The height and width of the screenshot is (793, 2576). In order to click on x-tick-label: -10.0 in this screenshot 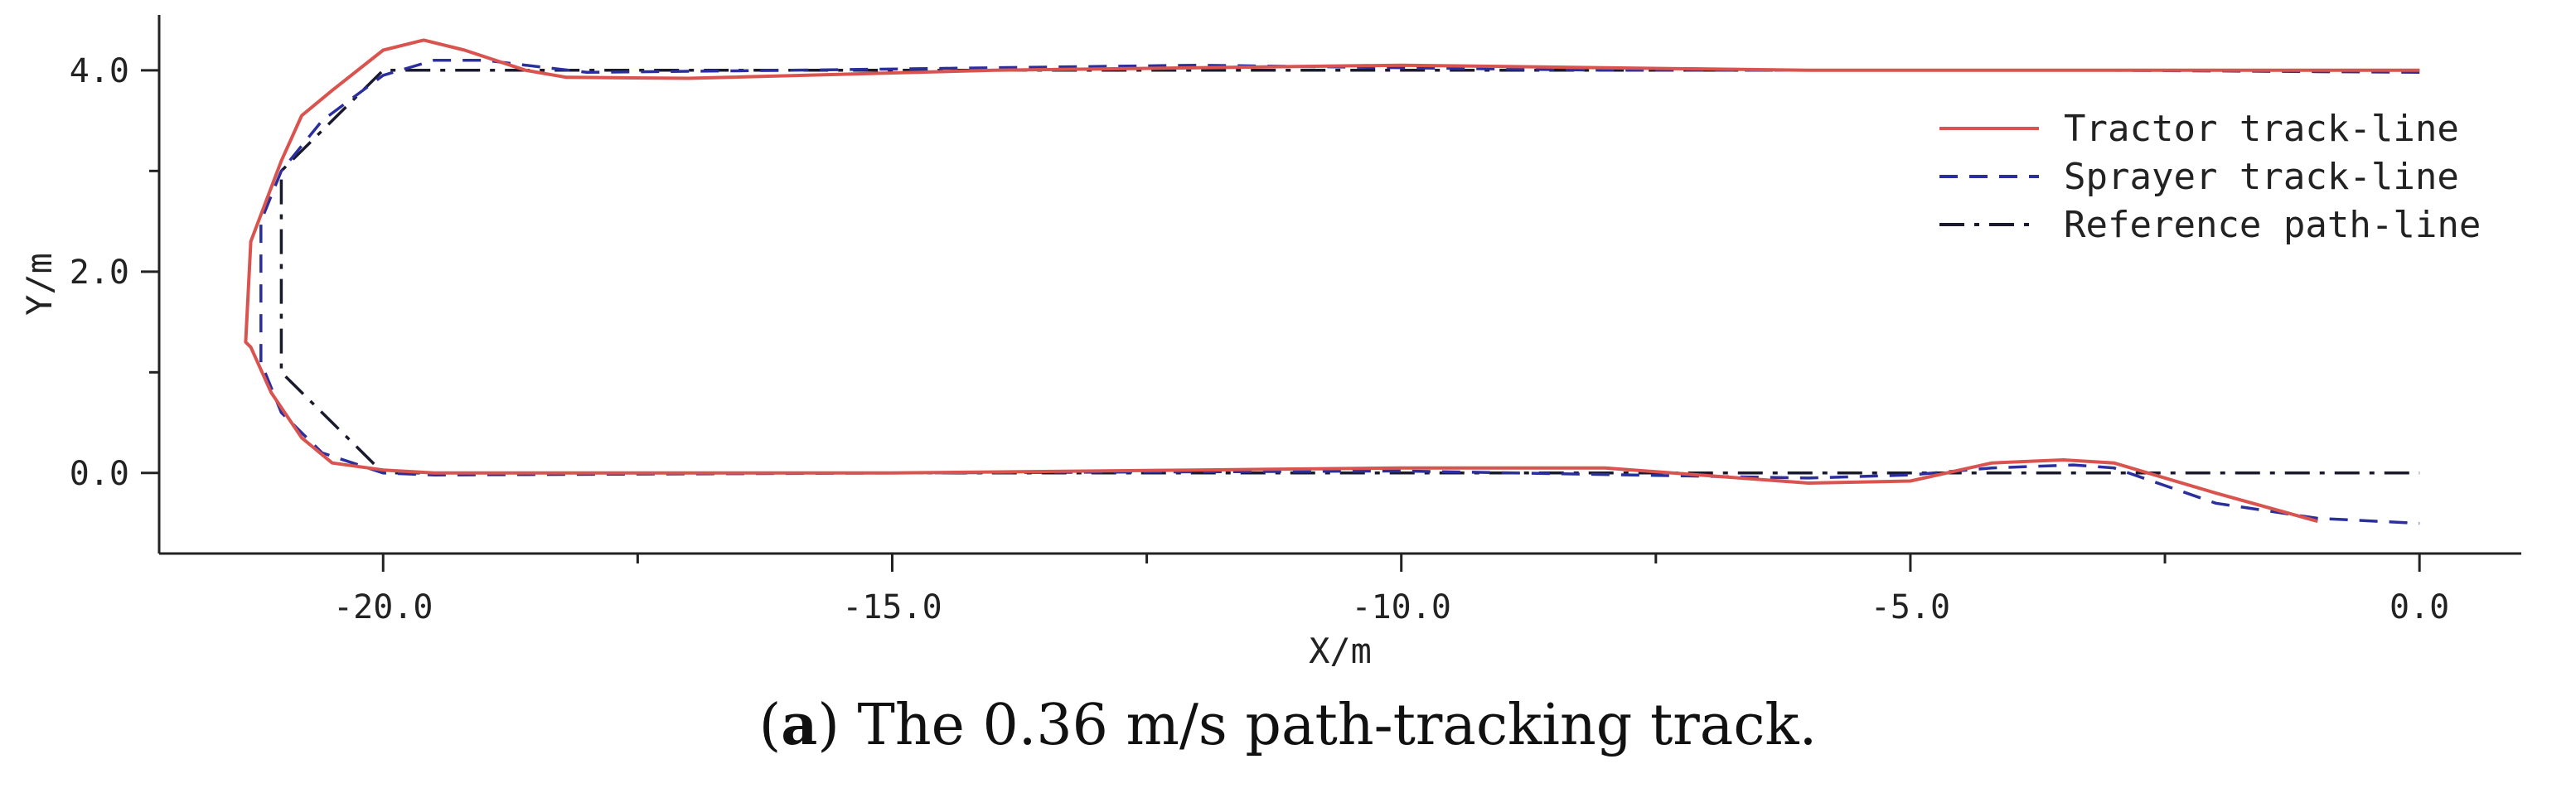, I will do `click(1400, 607)`.